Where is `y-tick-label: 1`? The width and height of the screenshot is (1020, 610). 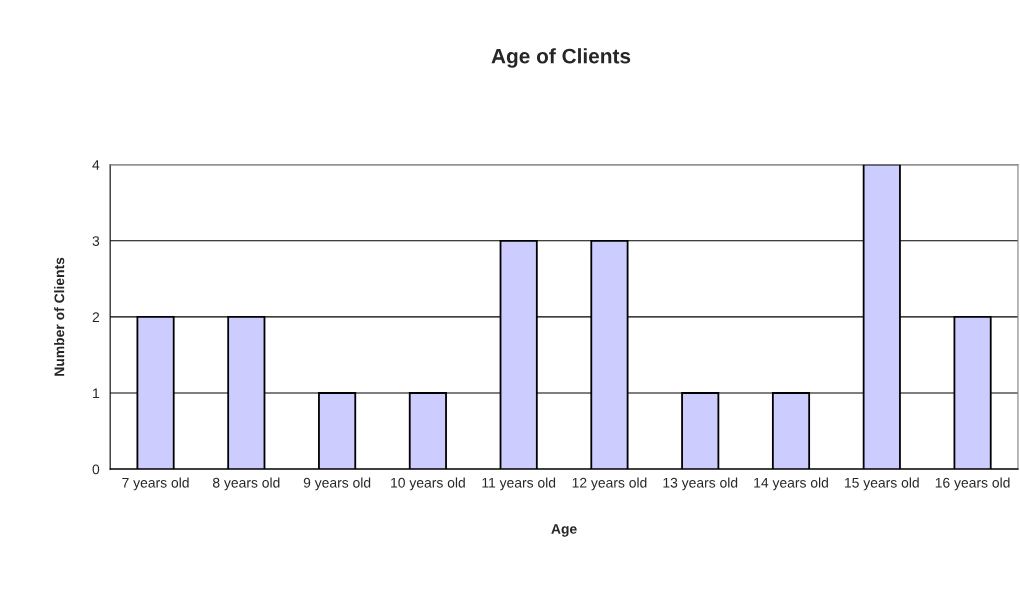 y-tick-label: 1 is located at coordinates (96, 393).